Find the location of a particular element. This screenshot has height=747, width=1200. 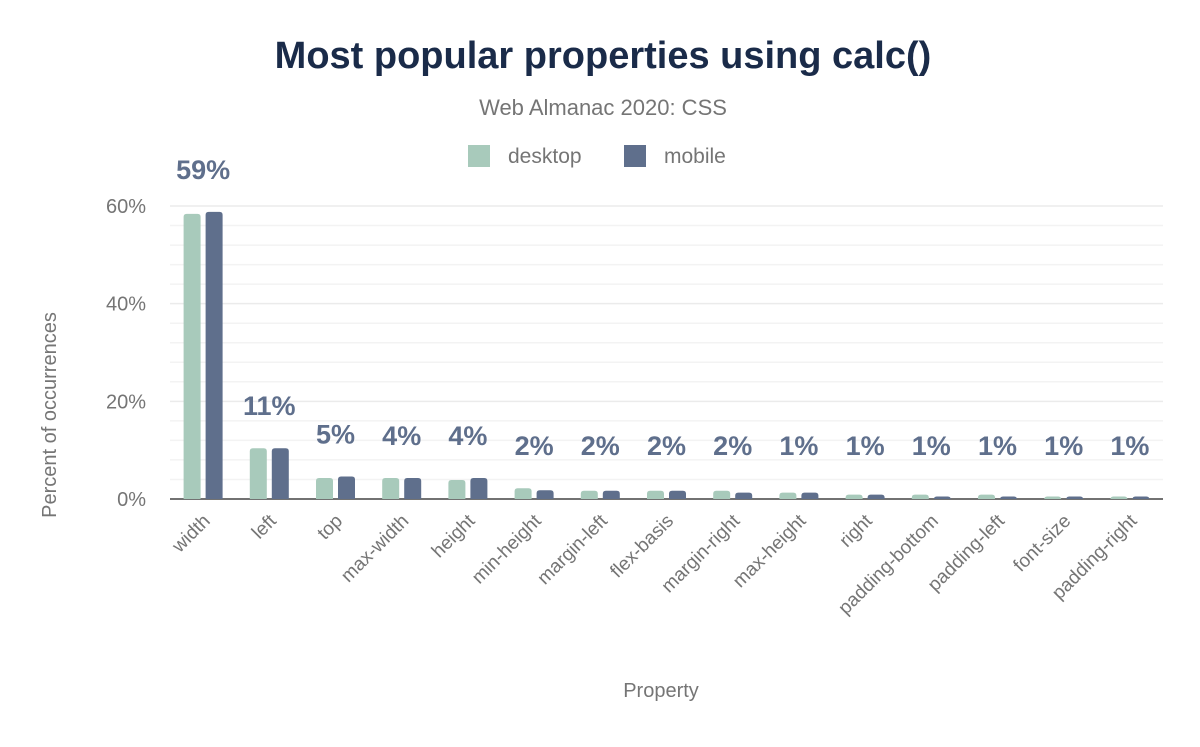

legend: desktop mobile is located at coordinates (597, 156).